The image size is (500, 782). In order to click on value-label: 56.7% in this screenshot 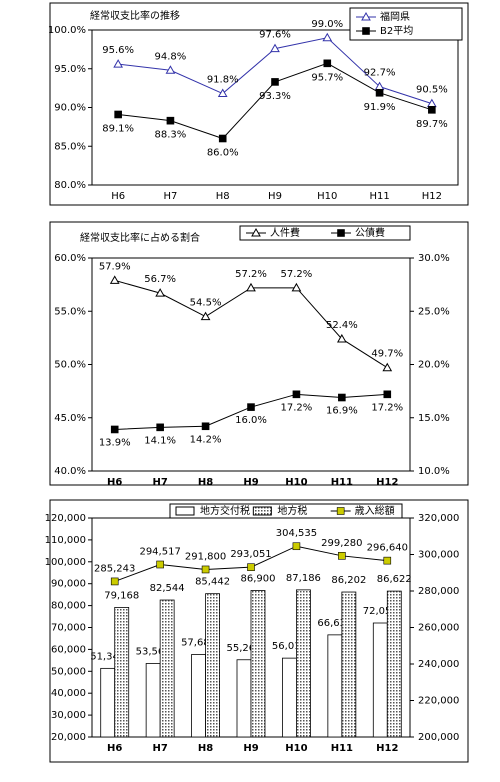, I will do `click(160, 279)`.